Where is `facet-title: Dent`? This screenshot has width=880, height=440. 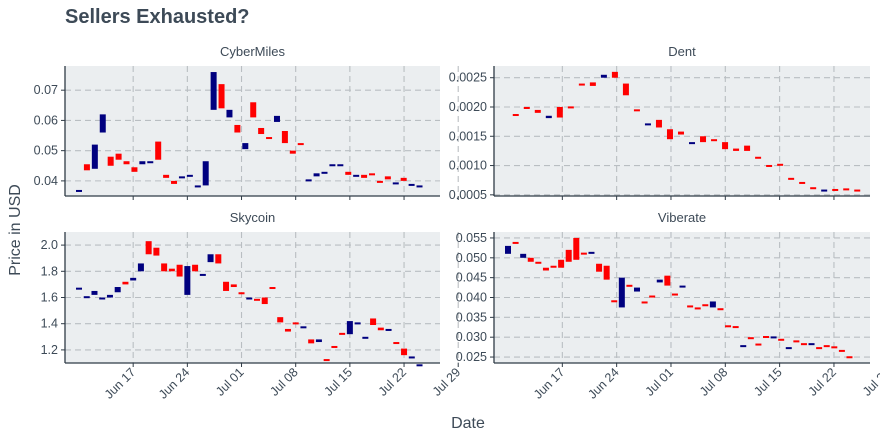 facet-title: Dent is located at coordinates (682, 51).